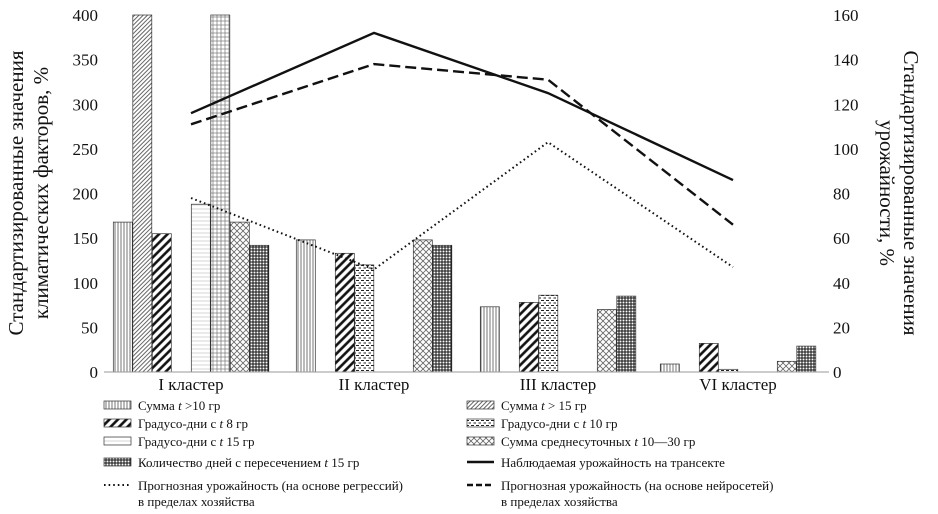  Describe the element at coordinates (86, 283) in the screenshot. I see `left-tick-label: 100` at that location.